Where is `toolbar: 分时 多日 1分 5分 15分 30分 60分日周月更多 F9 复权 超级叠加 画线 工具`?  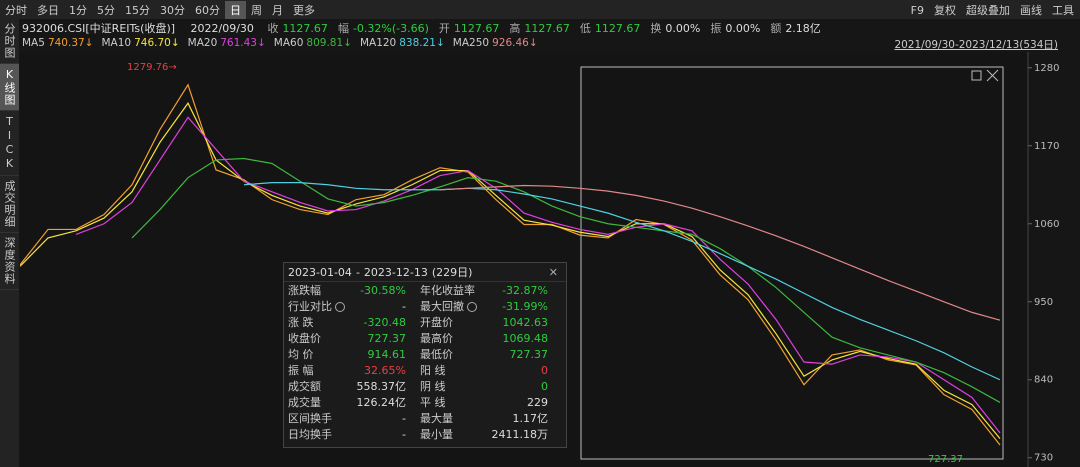 toolbar: 分时 多日 1分 5分 15分 30分 60分日周月更多 F9 复权 超级叠加 画线 工具 is located at coordinates (540, 9).